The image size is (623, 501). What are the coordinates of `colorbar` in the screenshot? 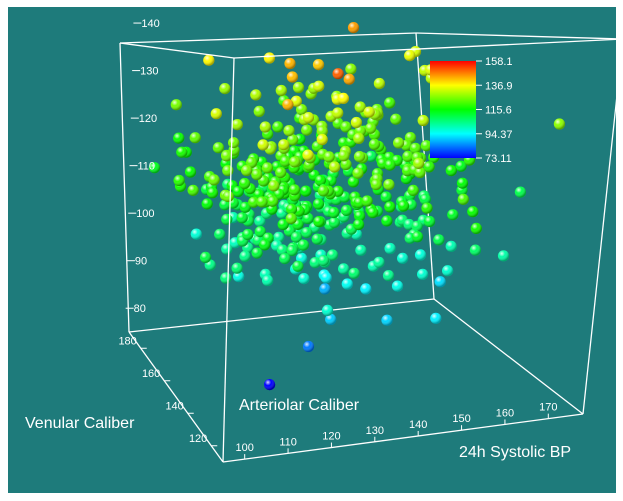 It's located at (453, 109).